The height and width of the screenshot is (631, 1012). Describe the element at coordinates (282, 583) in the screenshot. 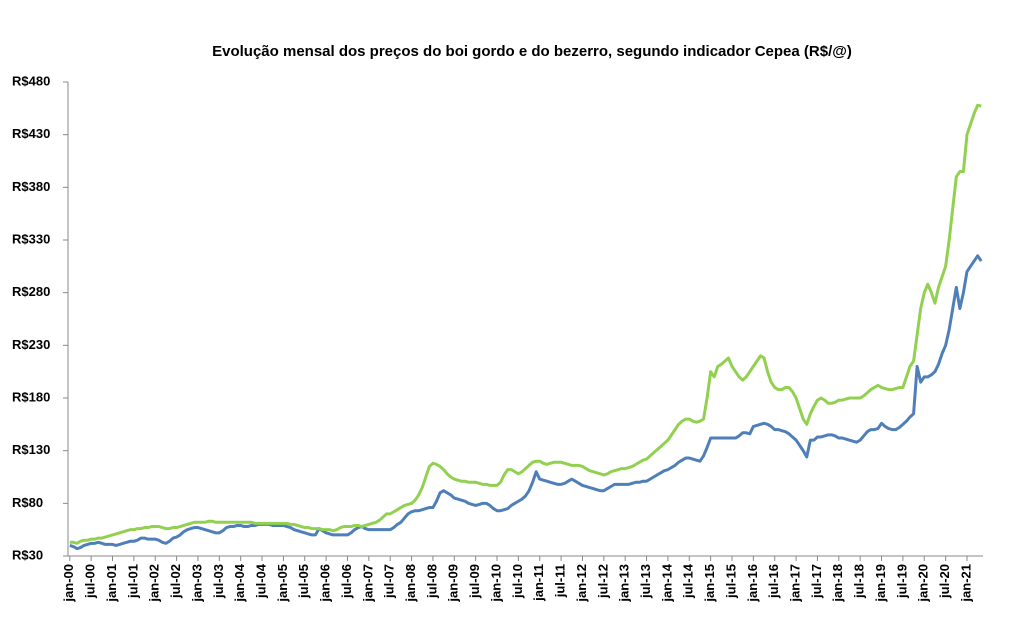

I see `x-tick-label: jan-05` at that location.